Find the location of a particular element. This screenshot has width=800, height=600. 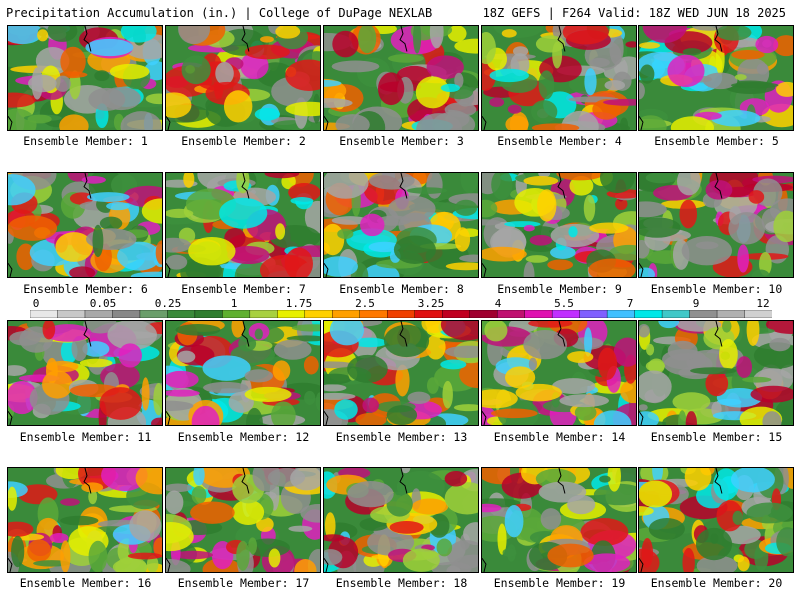

panel-caption: Ensemble Member: 15 is located at coordinates (716, 437).